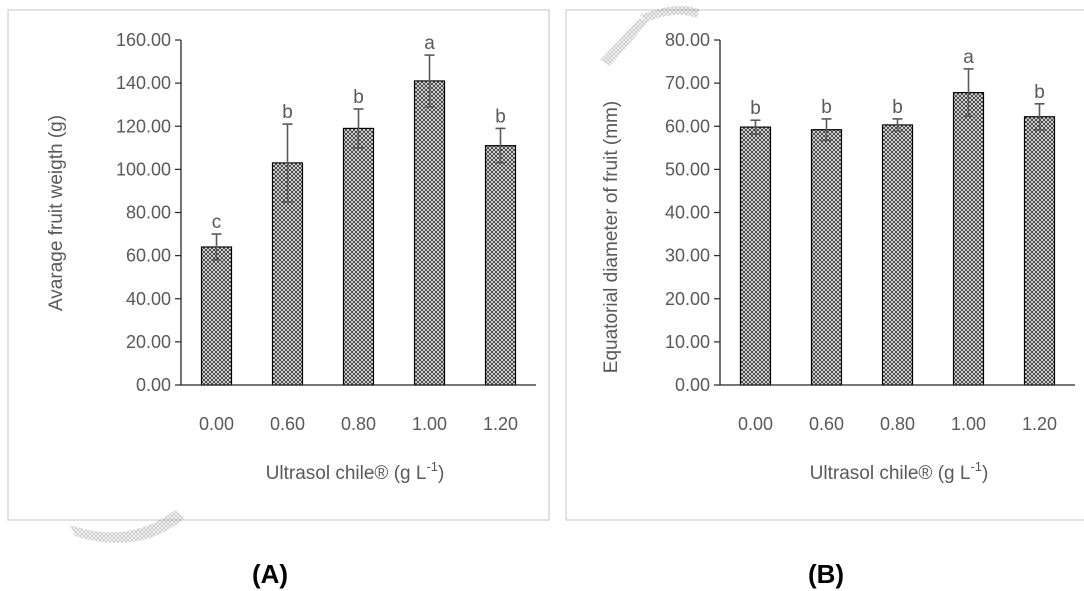 This screenshot has width=1084, height=591. I want to click on panel-label-a: (A), so click(270, 574).